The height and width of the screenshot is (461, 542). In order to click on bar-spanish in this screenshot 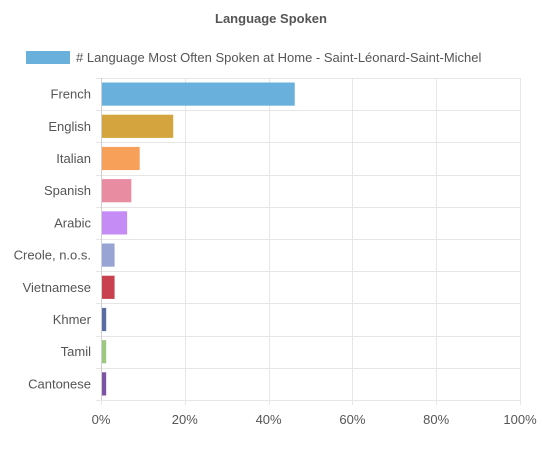, I will do `click(117, 191)`.